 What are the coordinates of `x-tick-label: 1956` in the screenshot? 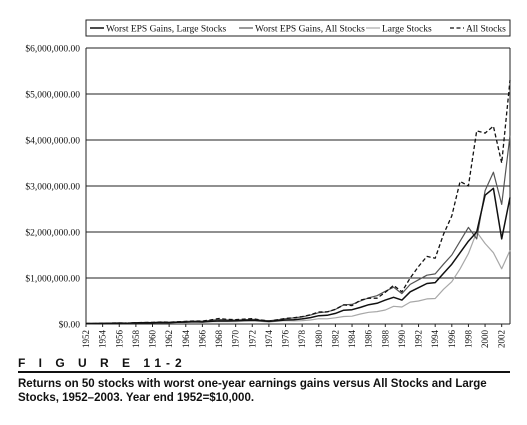 It's located at (119, 339).